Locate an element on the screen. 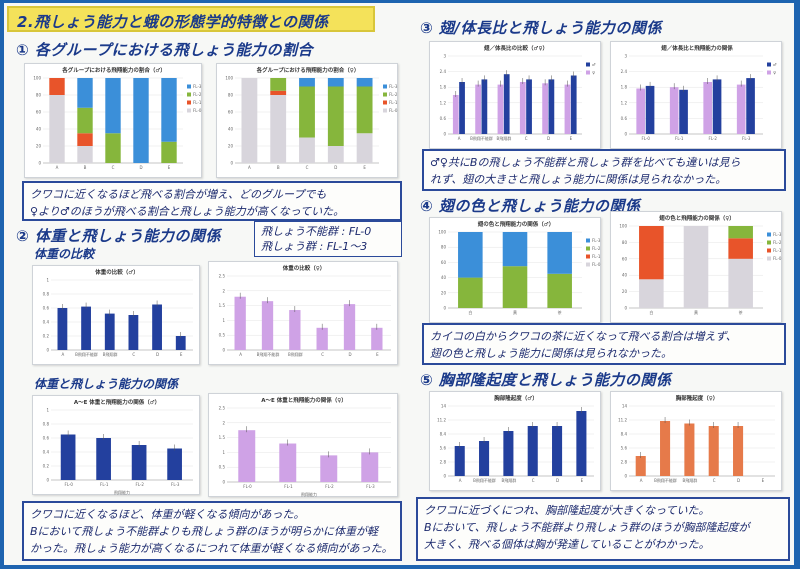  chart-thorax-female: 胸部隆起度（♀） 0 2.8 5.6 8.4 11.2 14 A B飛翔不能群 B飛翔群 C D E is located at coordinates (696, 441).